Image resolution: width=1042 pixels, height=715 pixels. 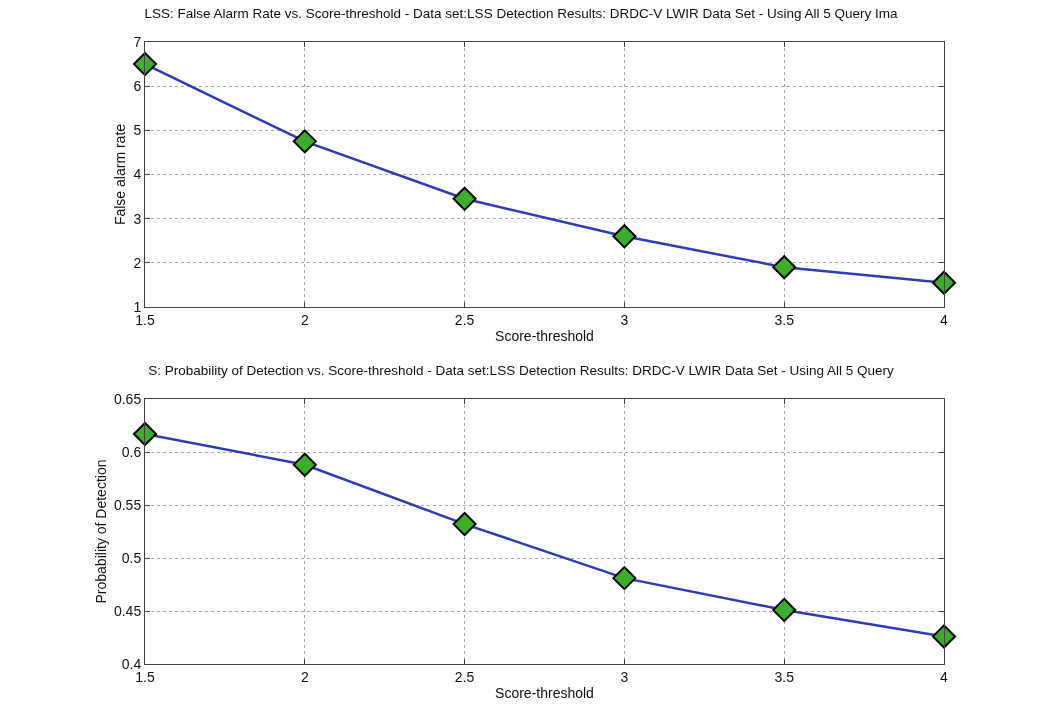 I want to click on y-axis-title: False alarm rate, so click(x=120, y=174).